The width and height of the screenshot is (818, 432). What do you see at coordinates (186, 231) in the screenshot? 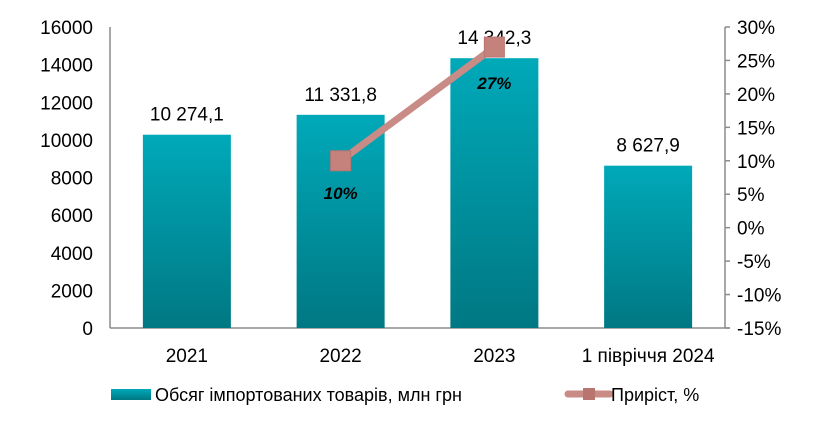
I see `bar-2021` at bounding box center [186, 231].